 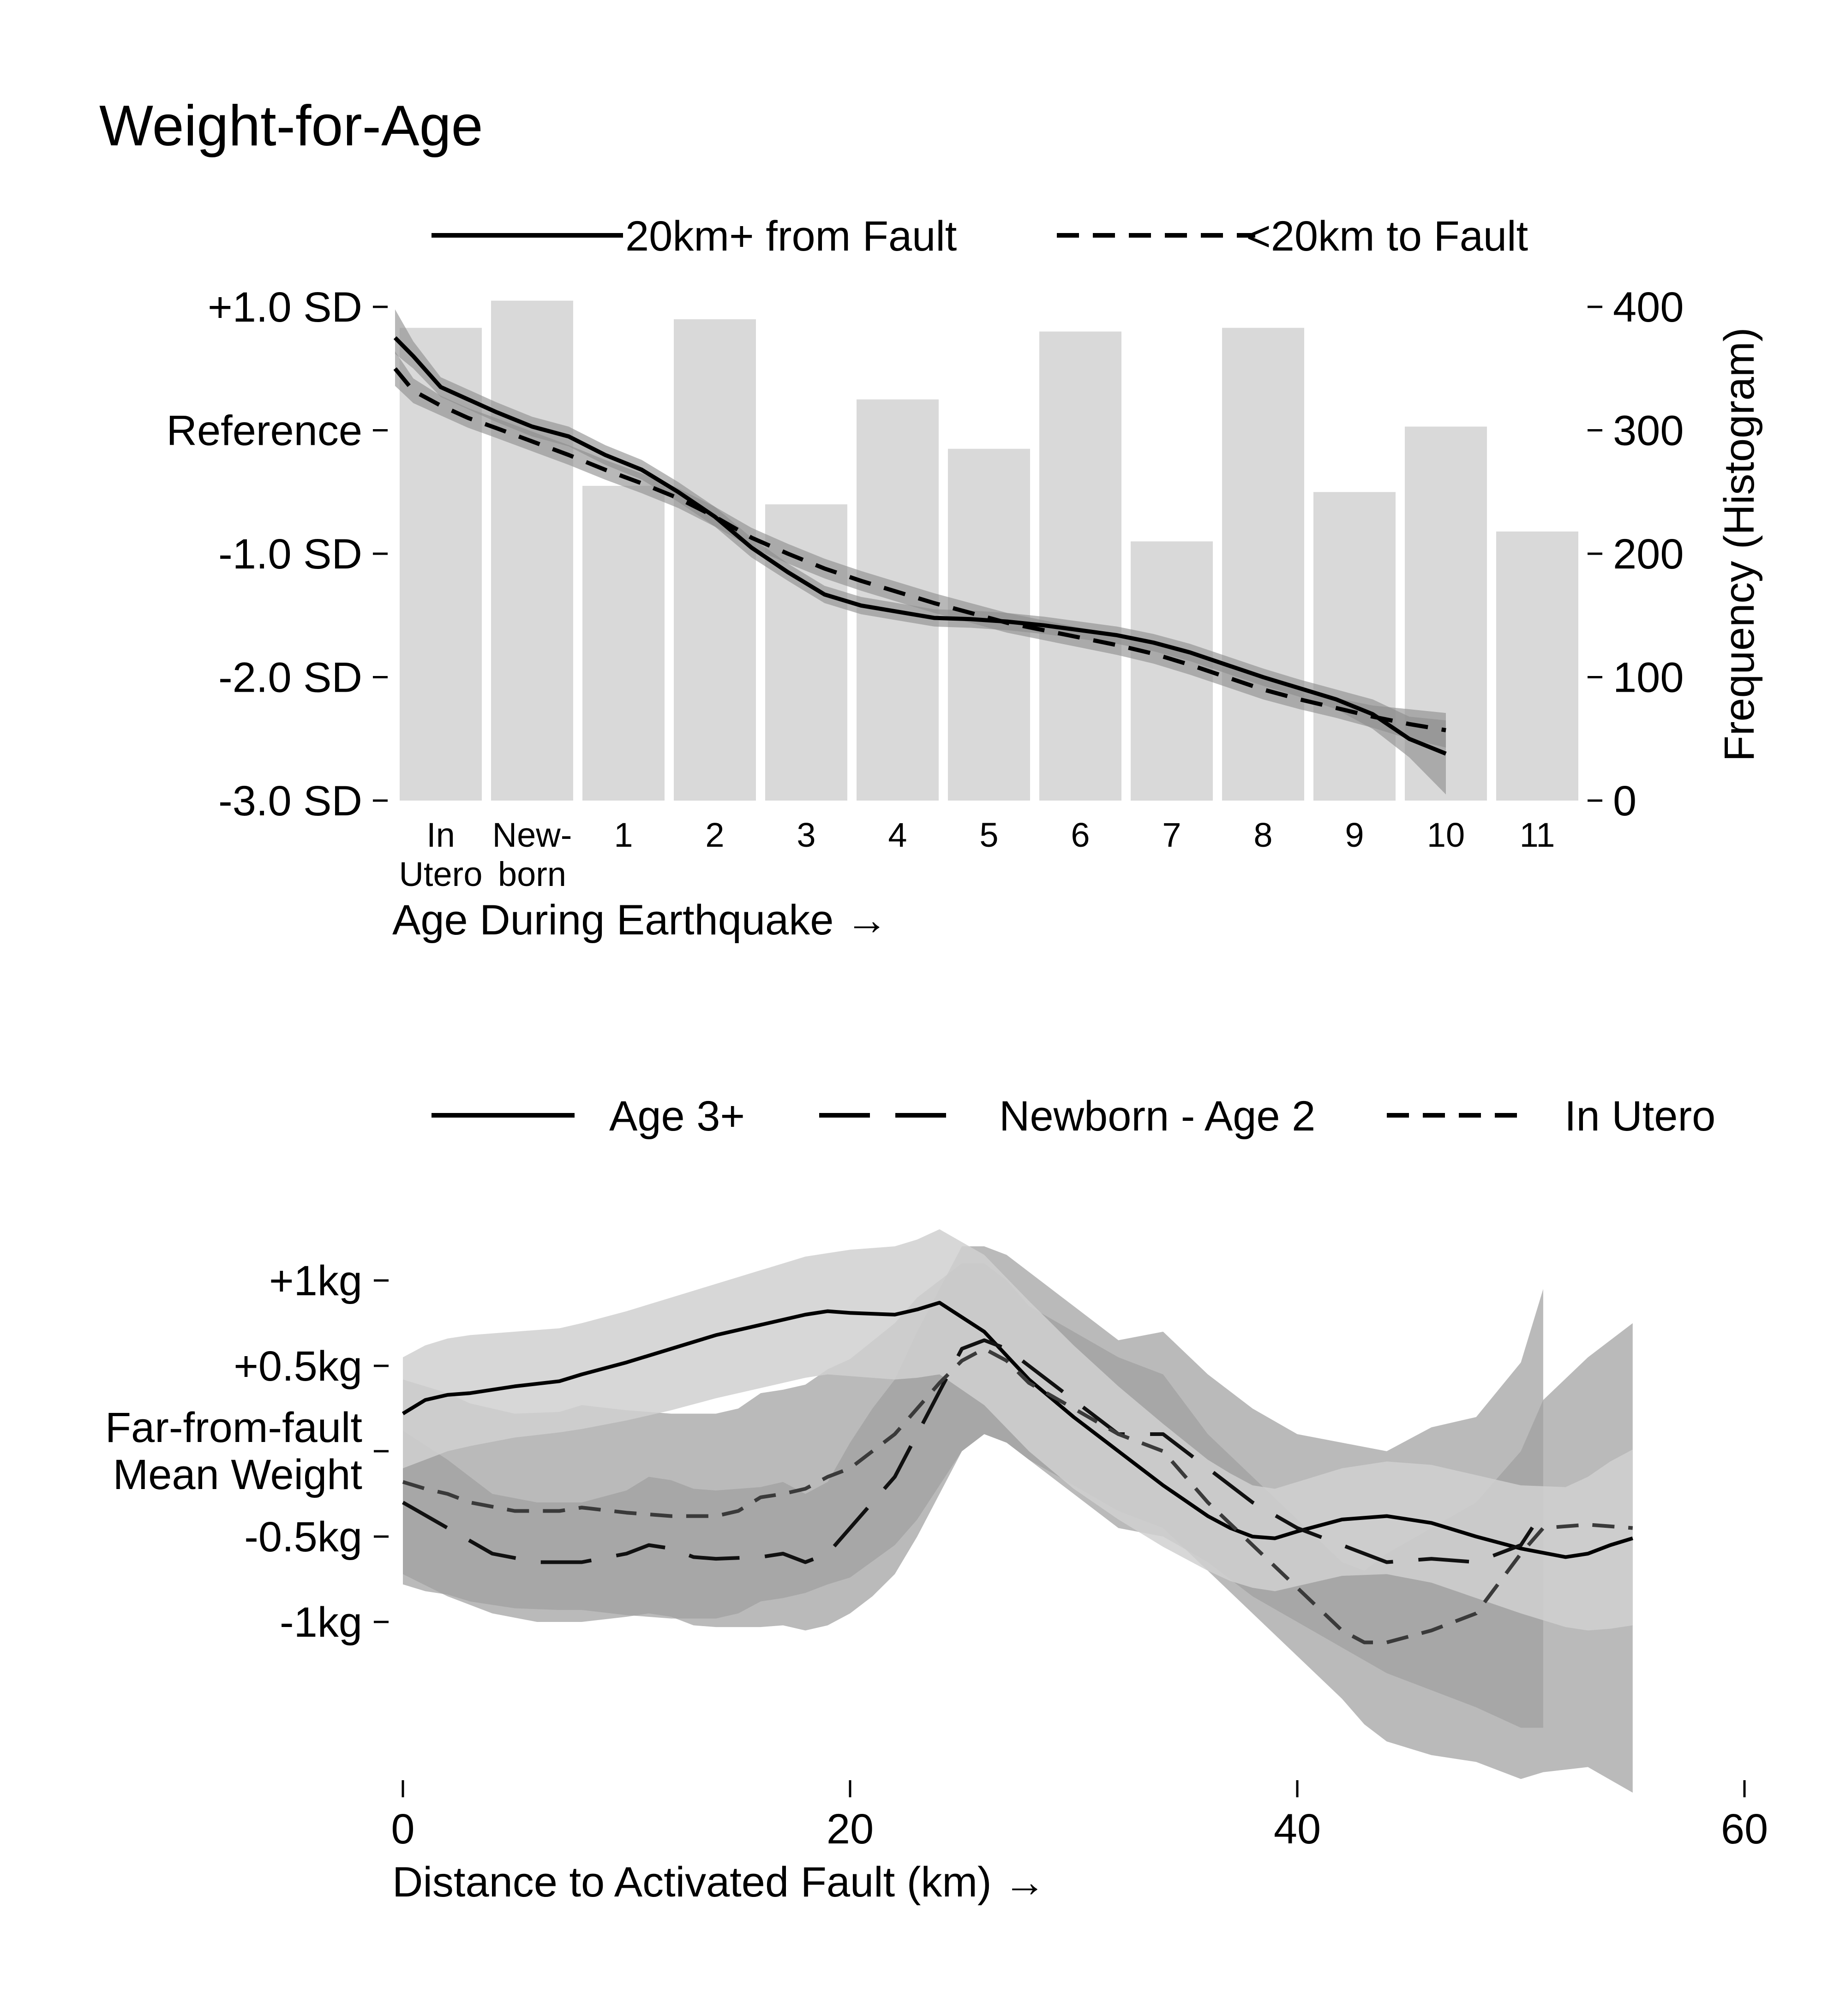 I want to click on x-tick-label: 4, so click(x=897, y=835).